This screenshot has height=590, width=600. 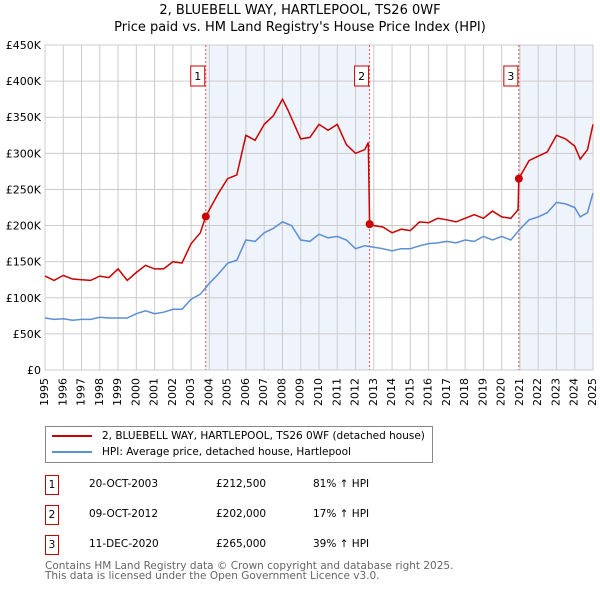 I want to click on x-tick-label: 1998, so click(x=99, y=392).